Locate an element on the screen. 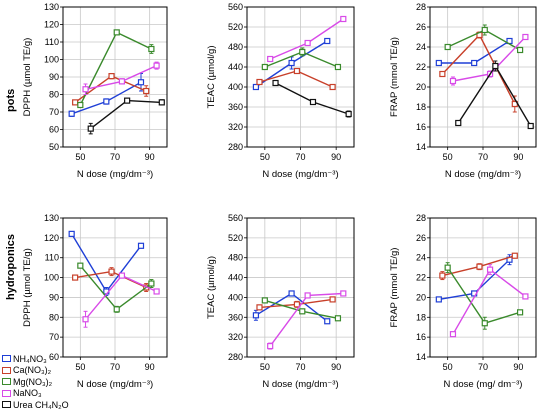  legend-item: NH₄NO₃ is located at coordinates (42, 359).